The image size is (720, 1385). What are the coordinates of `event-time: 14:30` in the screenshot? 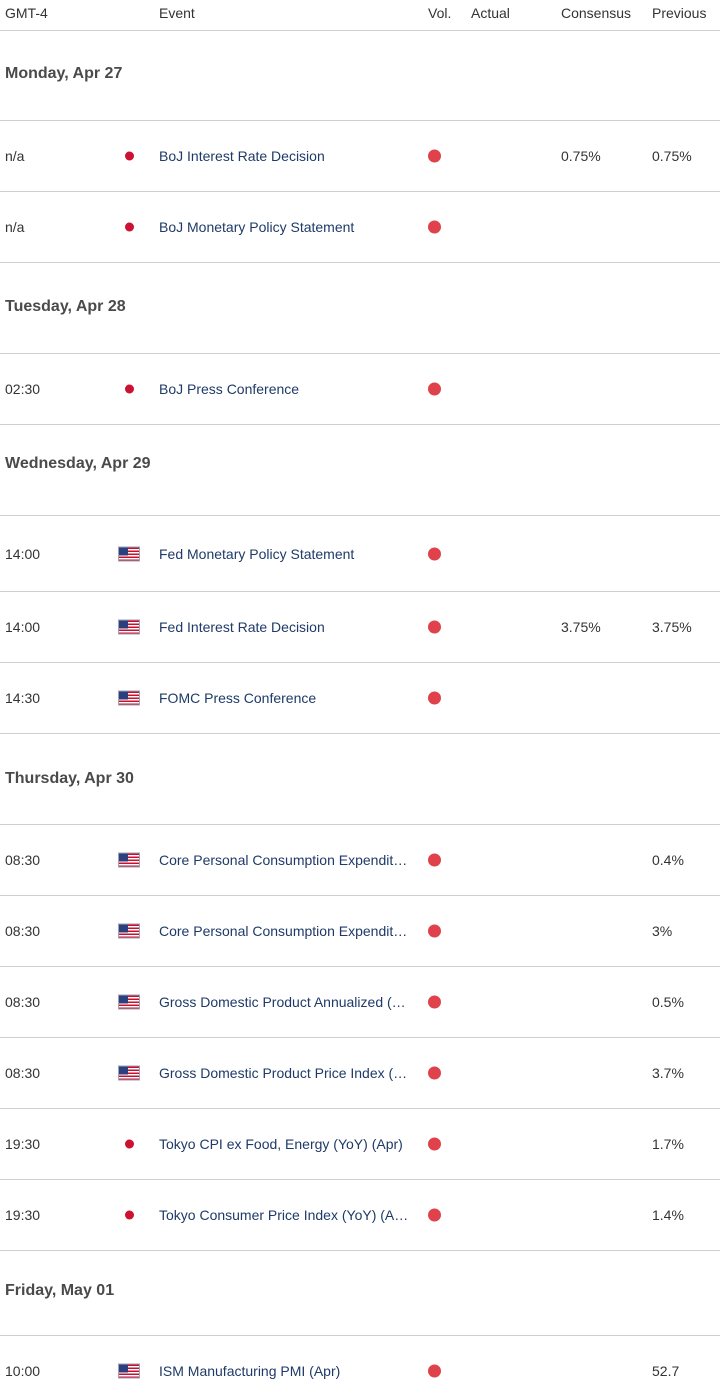 It's located at (23, 698).